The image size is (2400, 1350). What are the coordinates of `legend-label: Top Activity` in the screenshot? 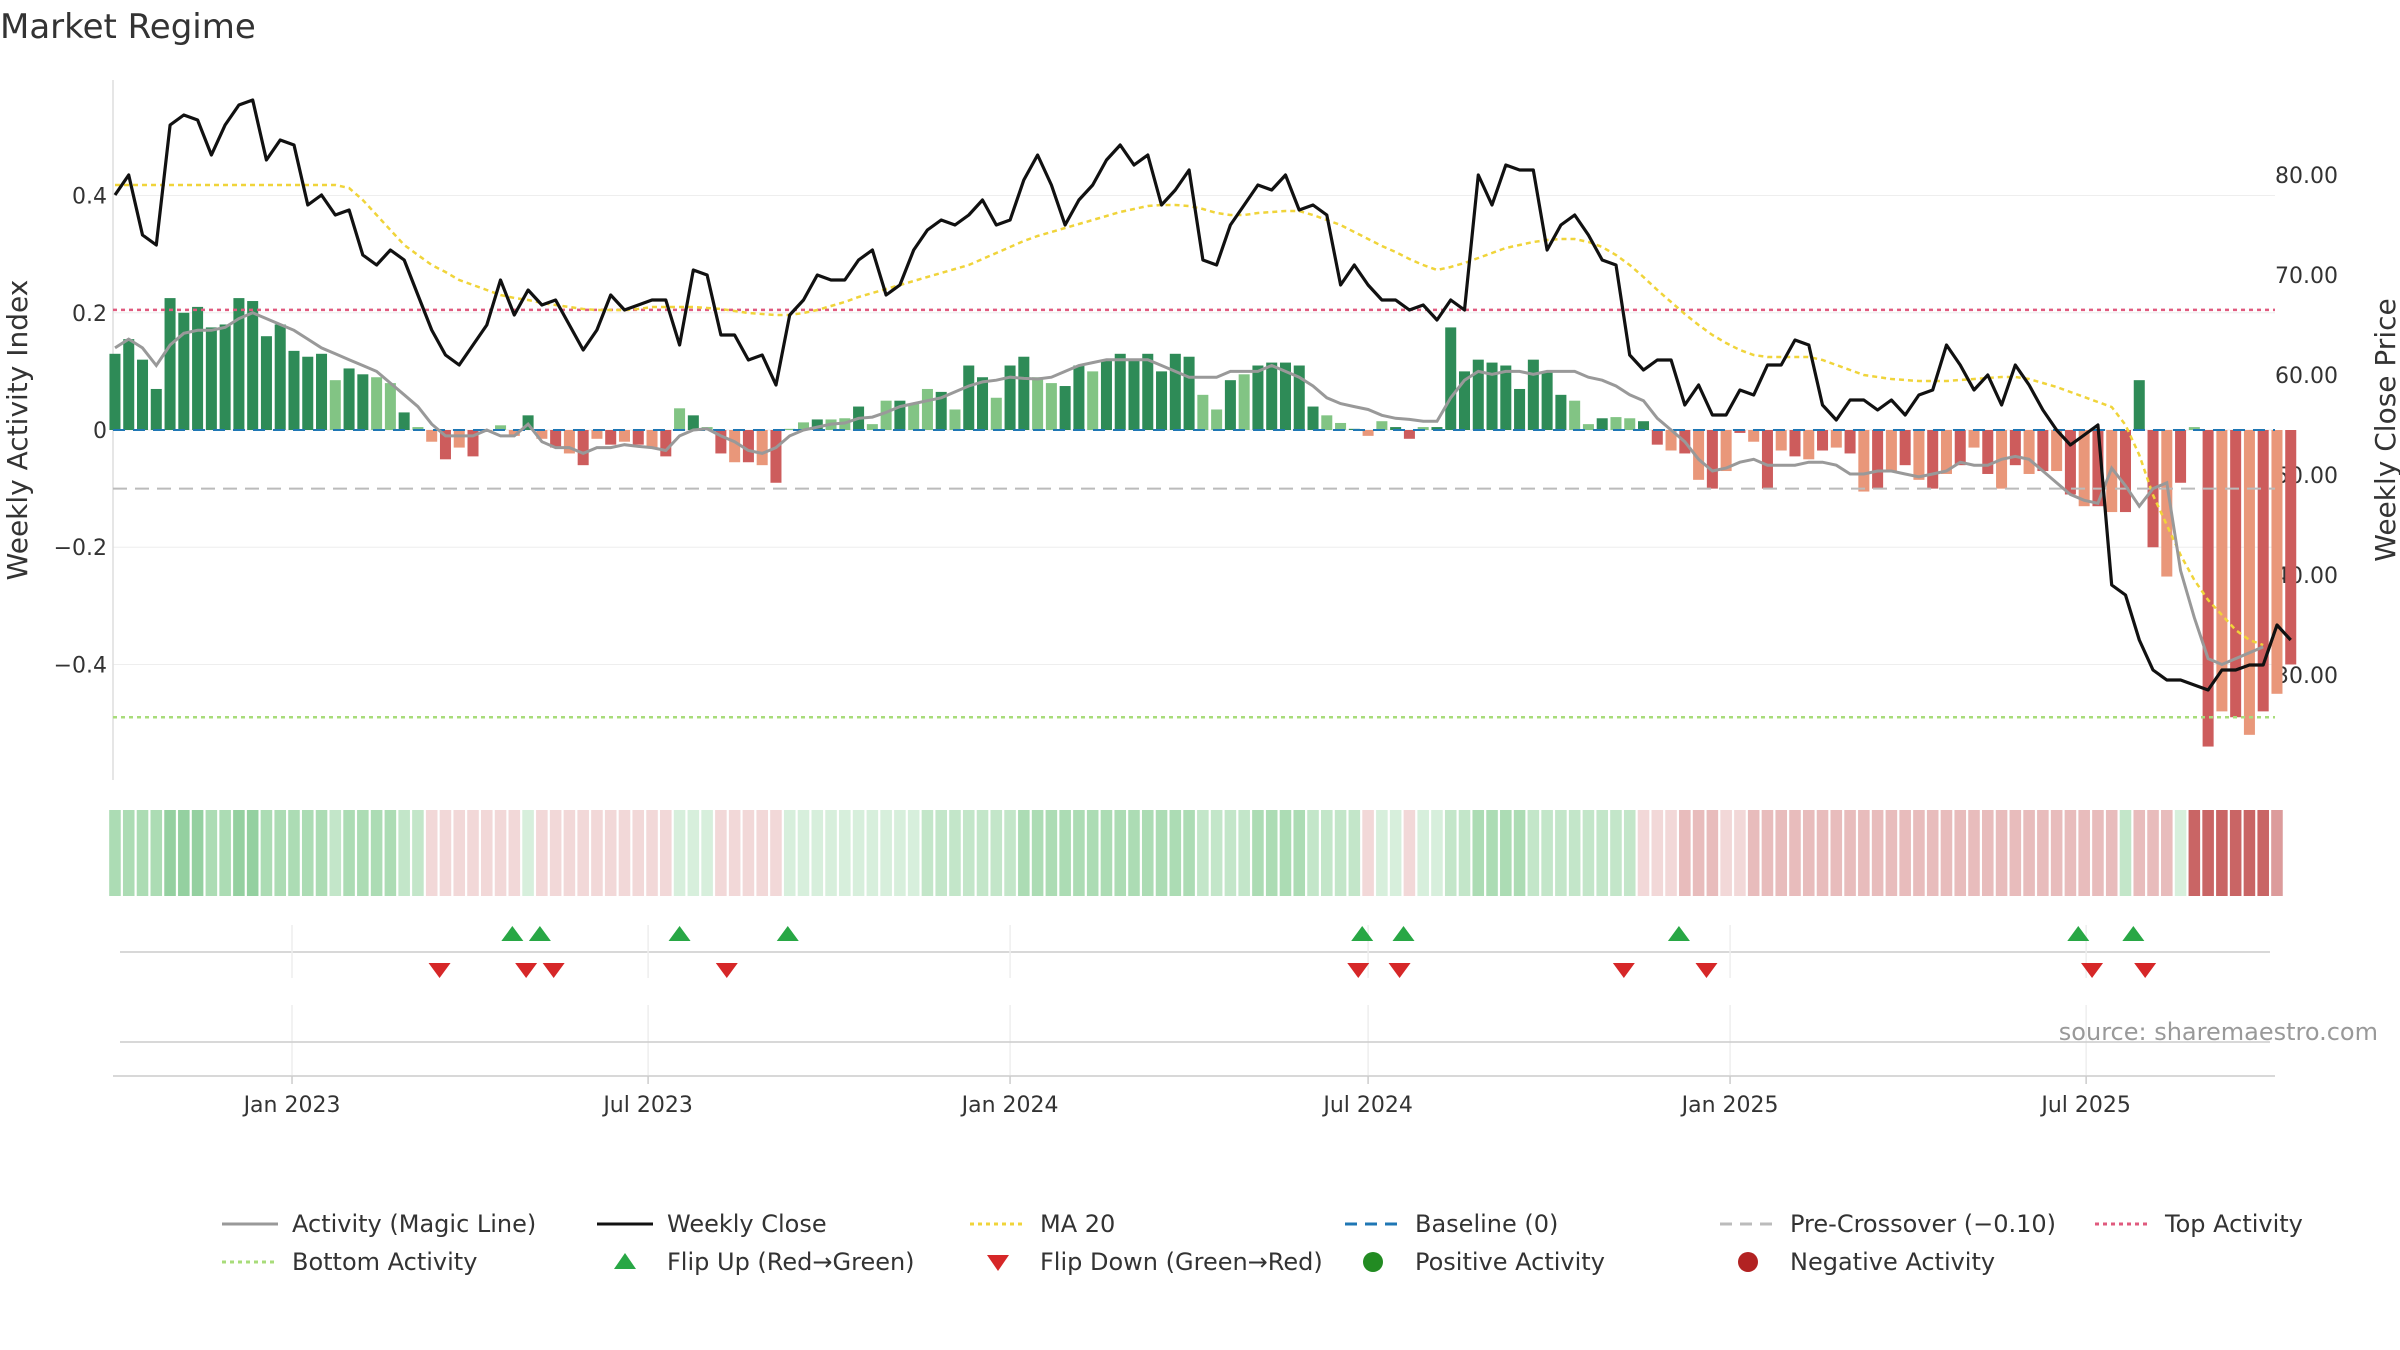 It's located at (2233, 1224).